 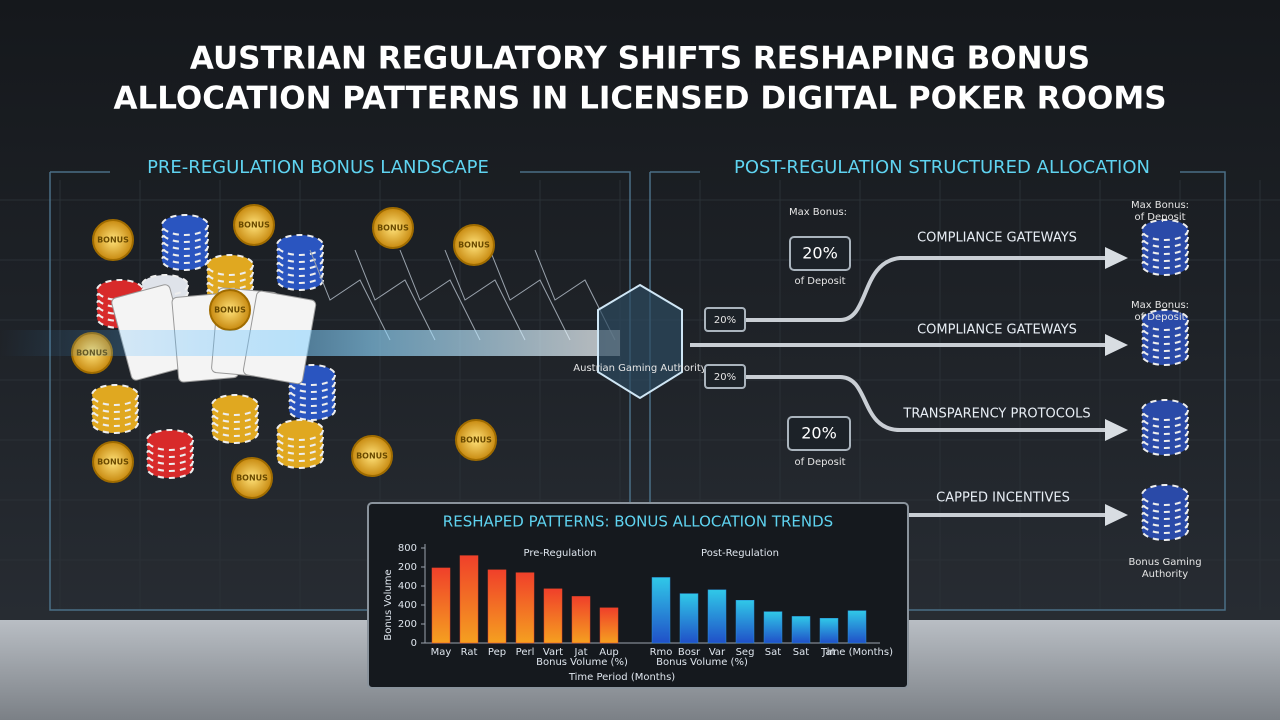 I want to click on cap-note: Max Bonus:, so click(x=818, y=212).